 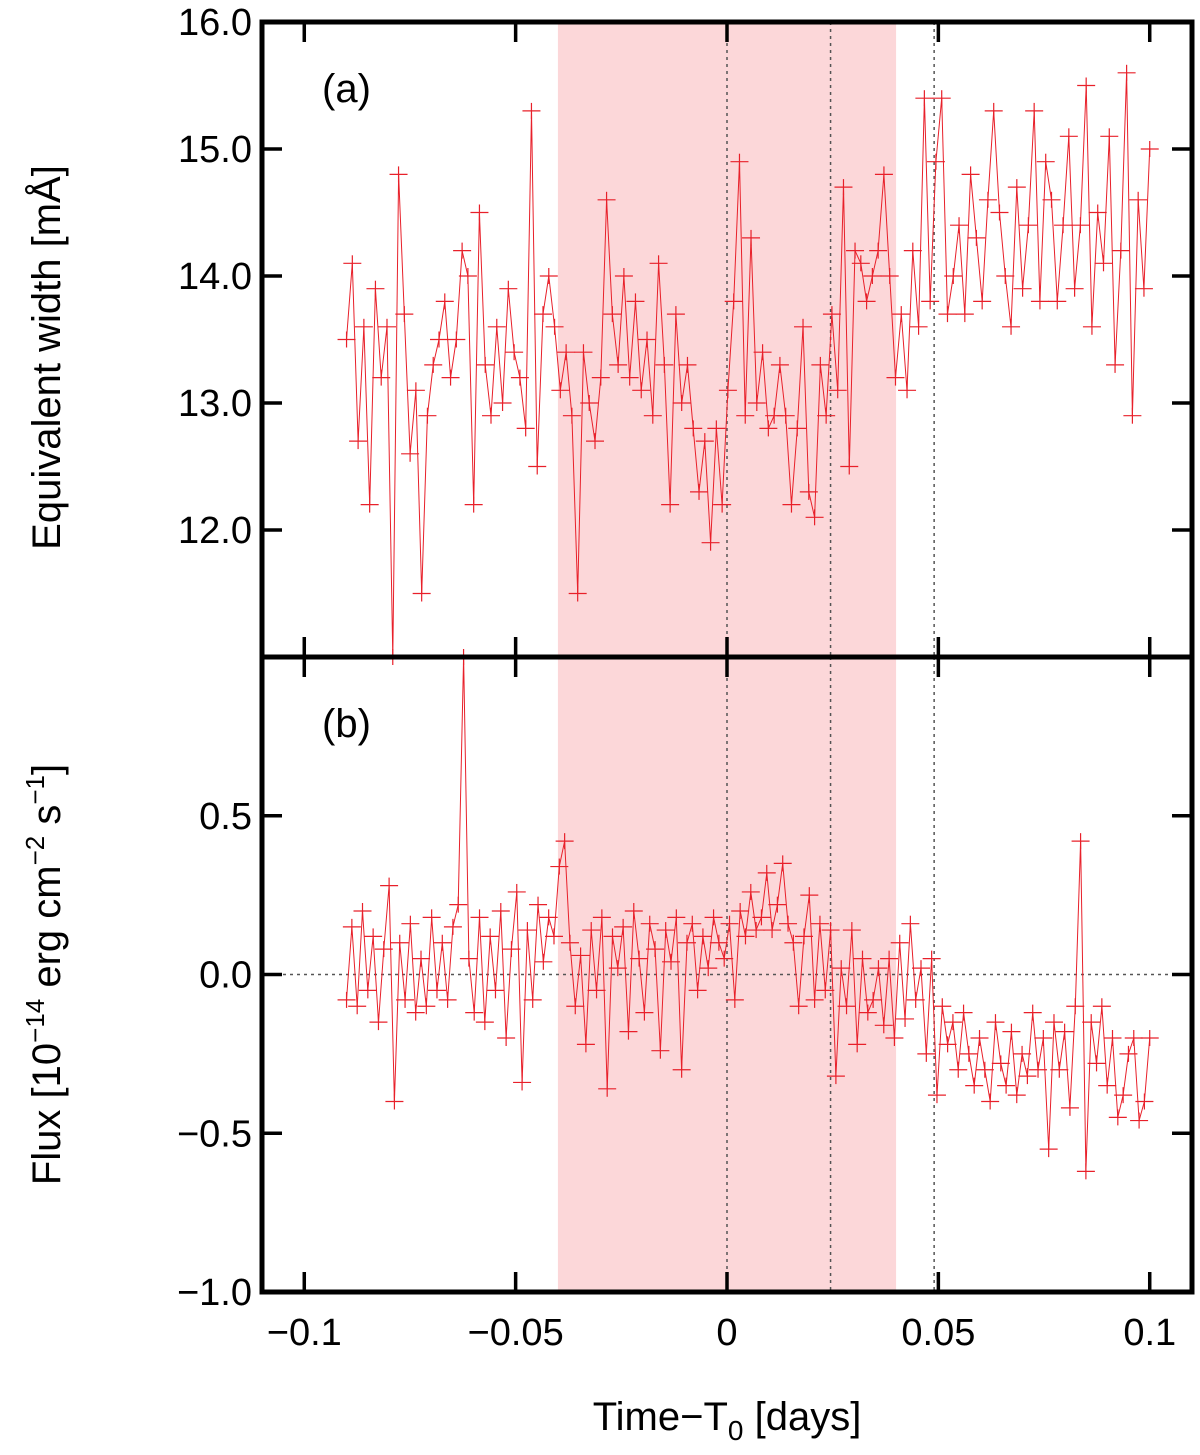 What do you see at coordinates (660, 1417) in the screenshot?
I see `xlabel-main: Time−T` at bounding box center [660, 1417].